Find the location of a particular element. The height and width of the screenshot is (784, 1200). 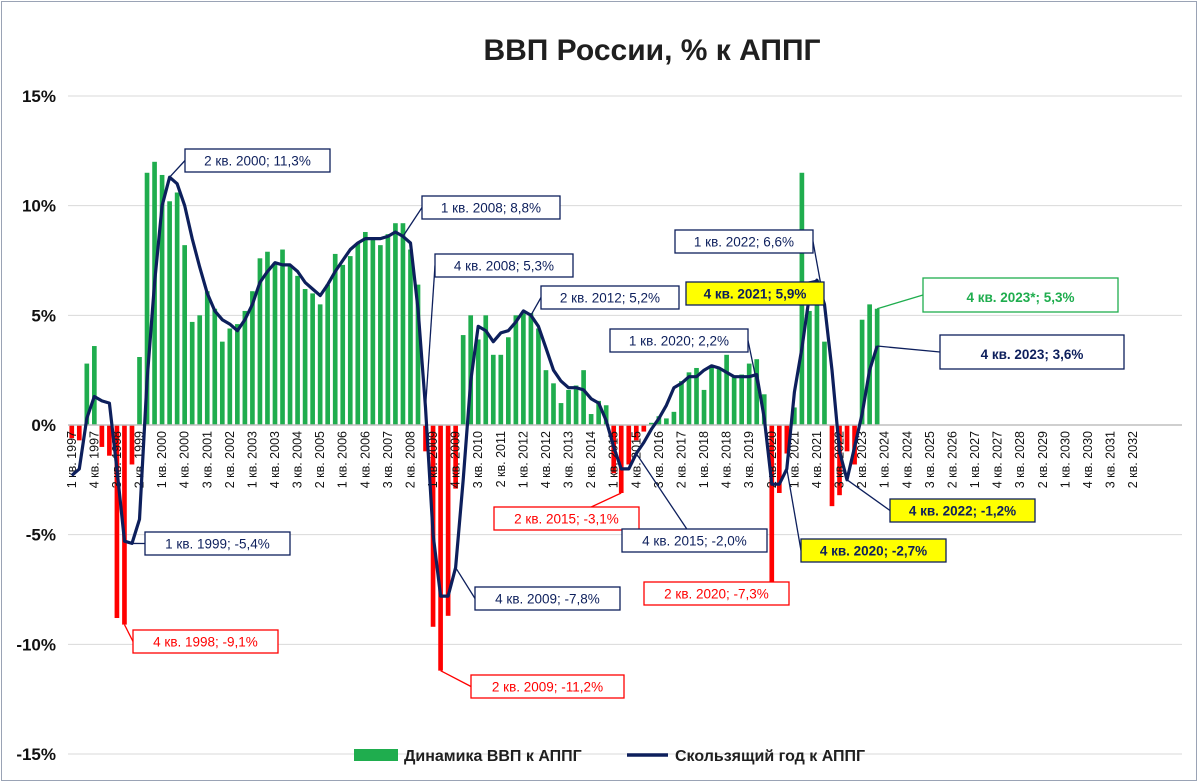

x-tick-label: 3 кв. 2022 is located at coordinates (840, 459).